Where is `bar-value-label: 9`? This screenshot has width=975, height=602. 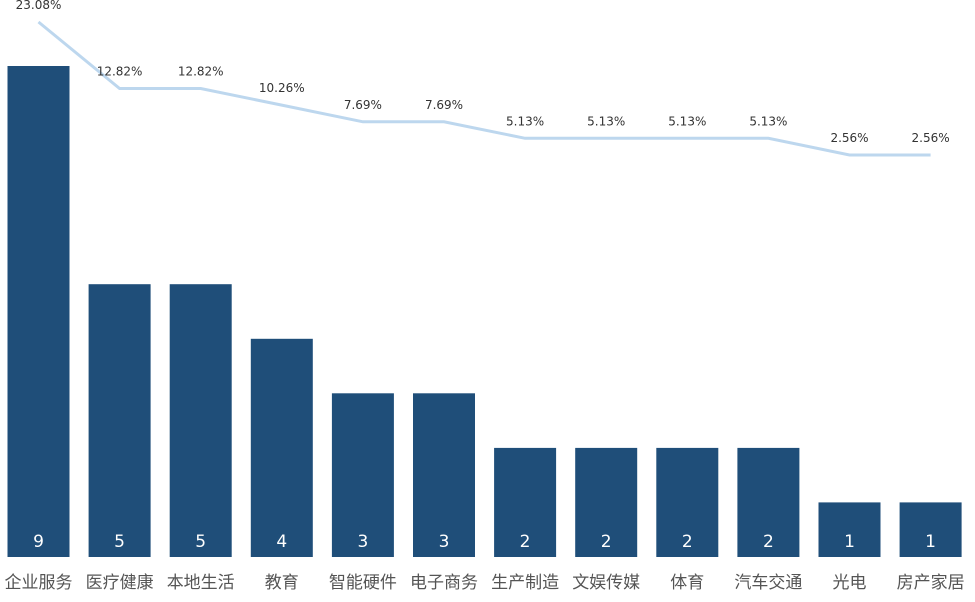 bar-value-label: 9 is located at coordinates (38, 542).